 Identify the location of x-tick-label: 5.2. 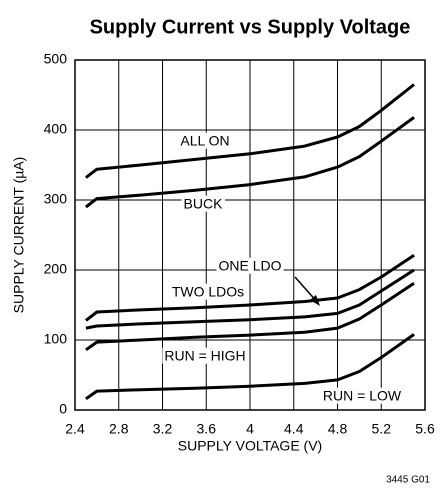
(382, 429).